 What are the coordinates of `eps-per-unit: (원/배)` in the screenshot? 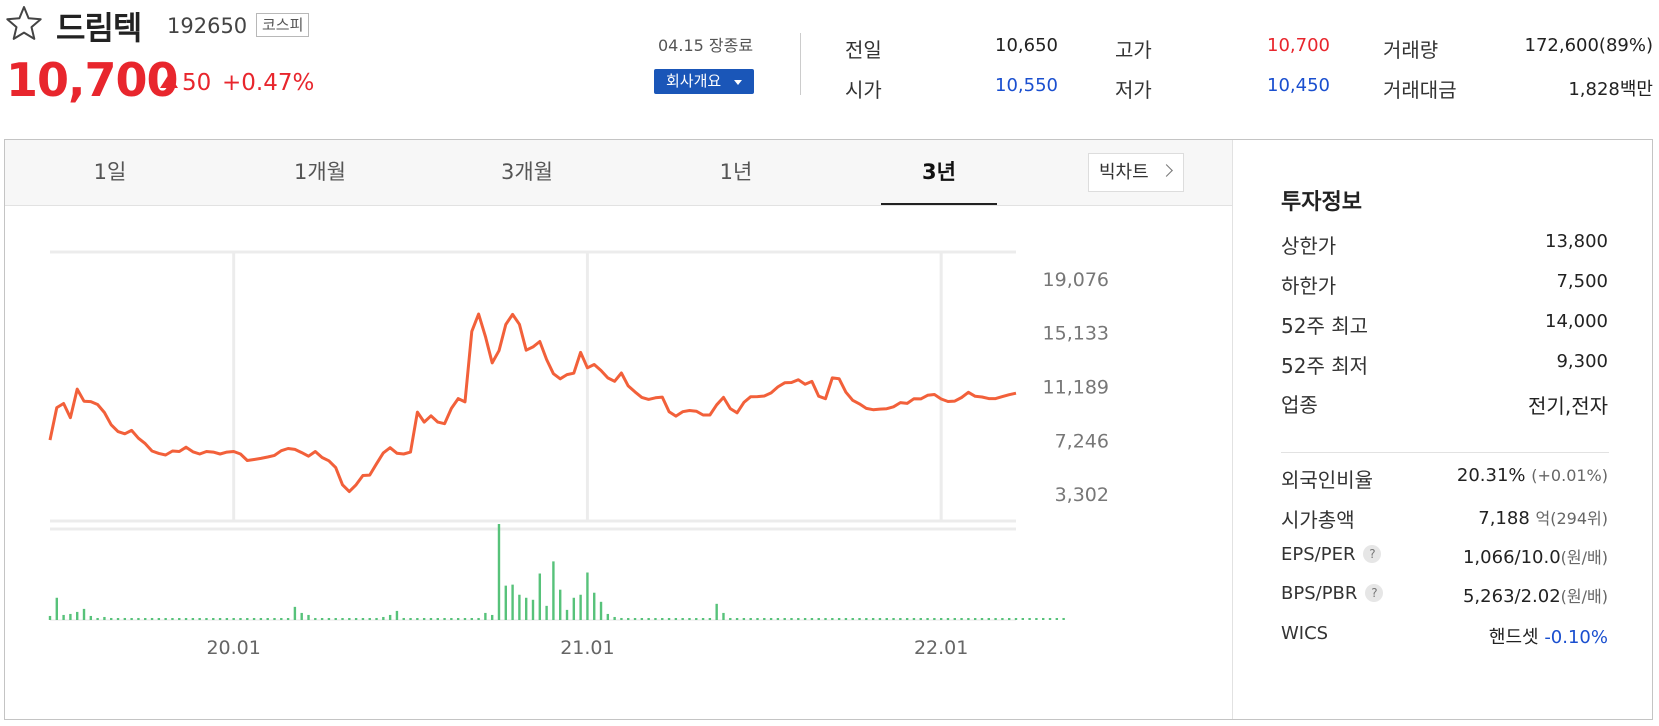 It's located at (1584, 557).